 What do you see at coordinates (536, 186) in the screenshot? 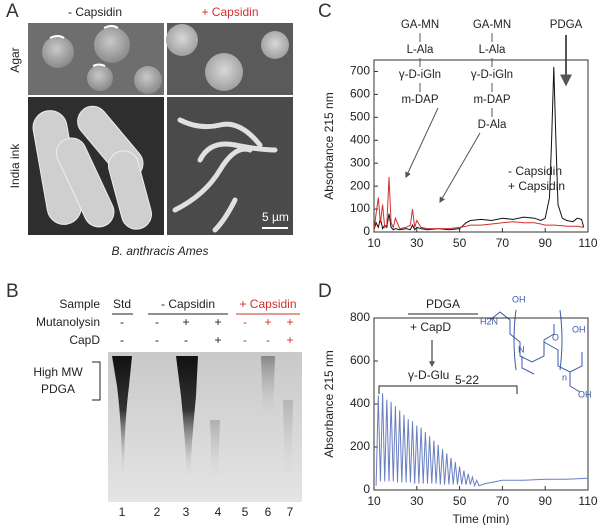
I see `legend-entry: + Capsidin` at bounding box center [536, 186].